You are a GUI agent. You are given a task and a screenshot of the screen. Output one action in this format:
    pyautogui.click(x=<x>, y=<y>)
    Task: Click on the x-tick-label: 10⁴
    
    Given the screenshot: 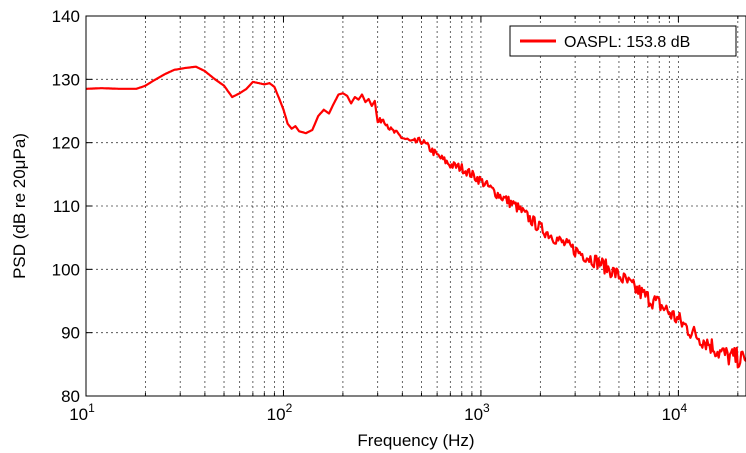 What is the action you would take?
    pyautogui.click(x=675, y=412)
    